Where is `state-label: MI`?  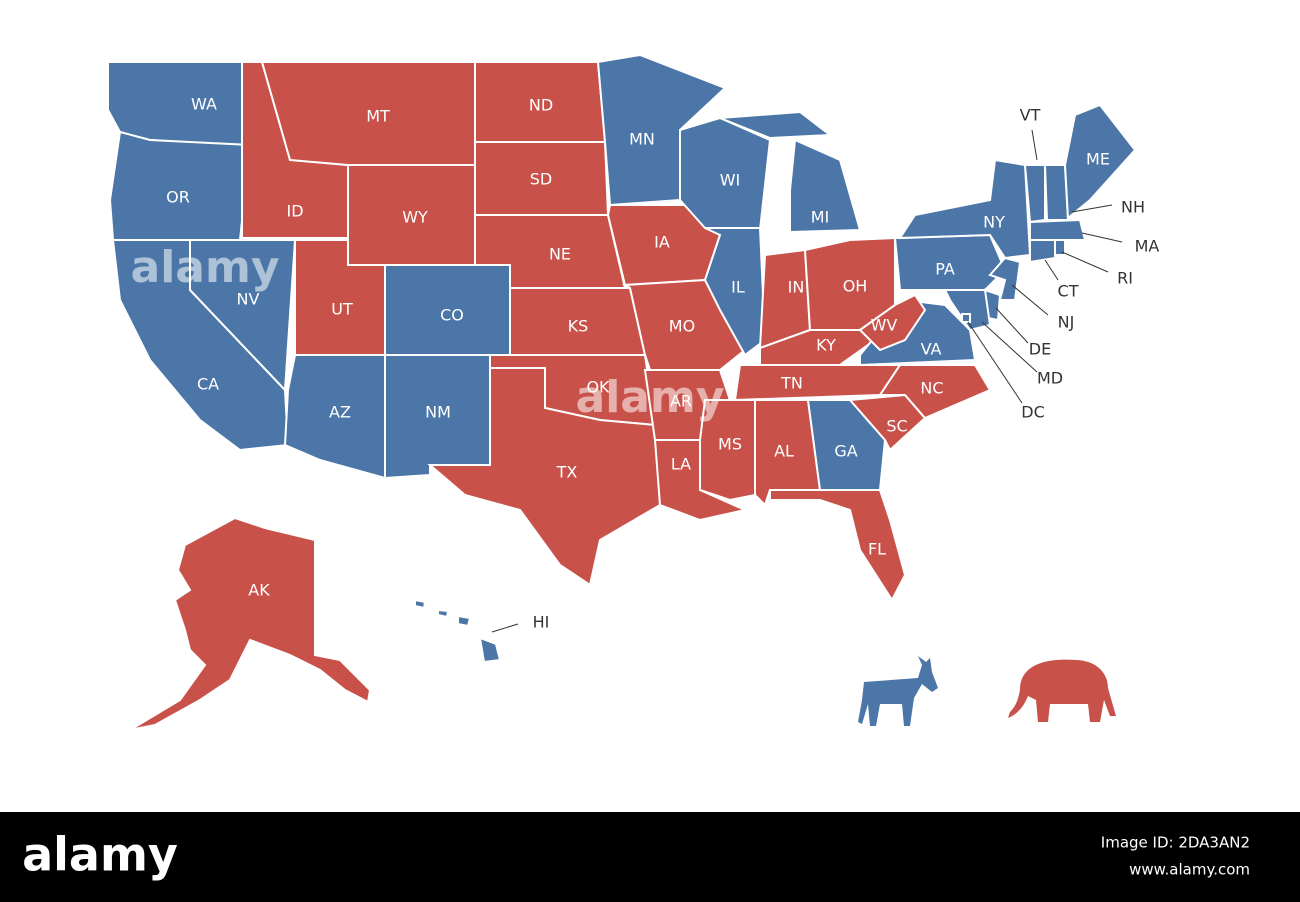
state-label: MI is located at coordinates (820, 217).